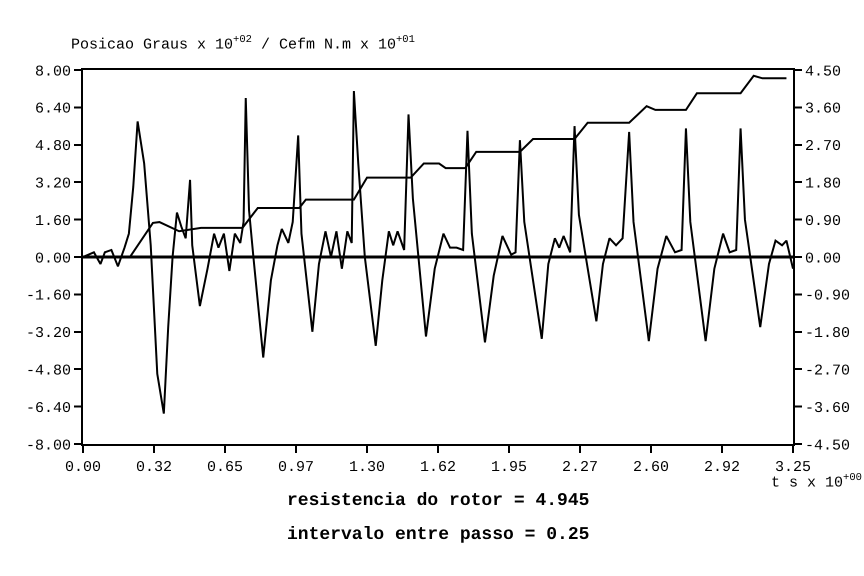 The width and height of the screenshot is (864, 576). I want to click on x-tick-label: 2.60, so click(651, 467).